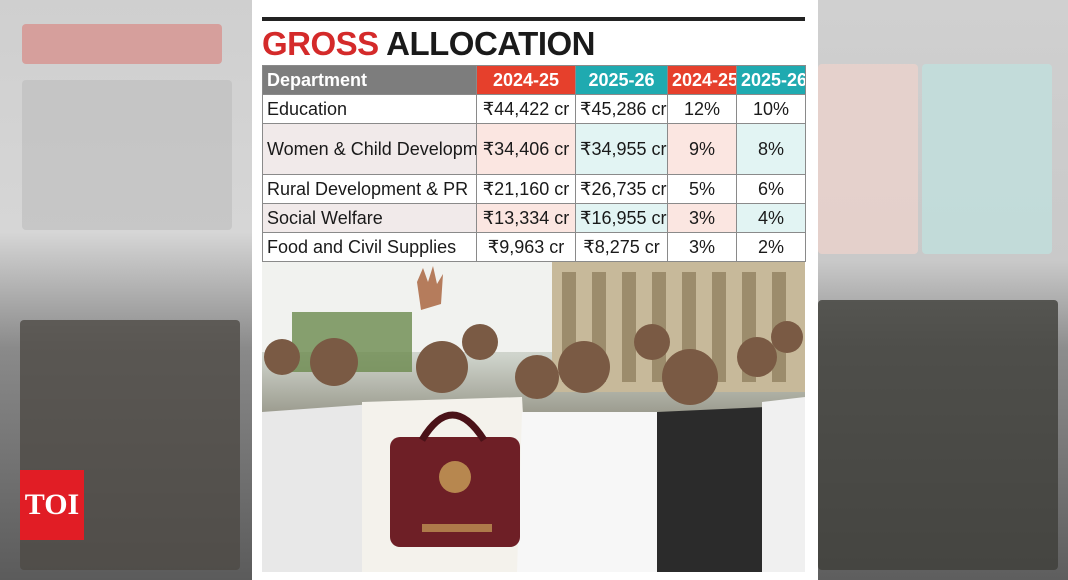 The height and width of the screenshot is (580, 1068). I want to click on row-alloc-2025: ₹8,275 cr, so click(621, 247).